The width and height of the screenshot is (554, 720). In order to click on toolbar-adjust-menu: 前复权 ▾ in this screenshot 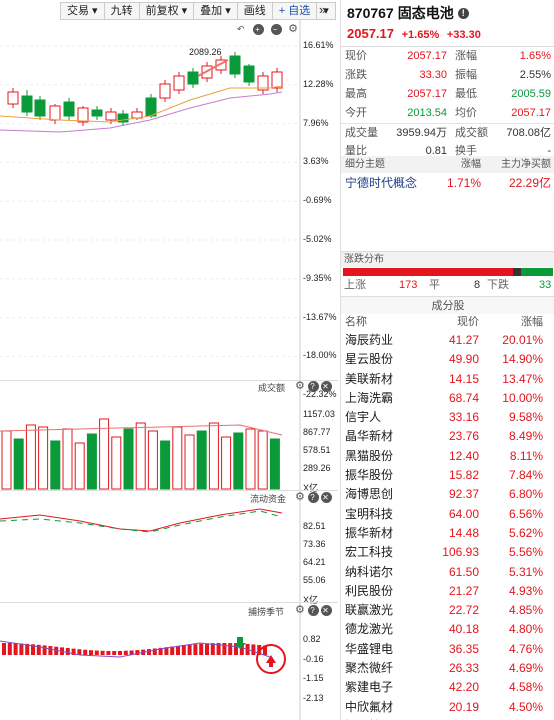, I will do `click(167, 11)`.